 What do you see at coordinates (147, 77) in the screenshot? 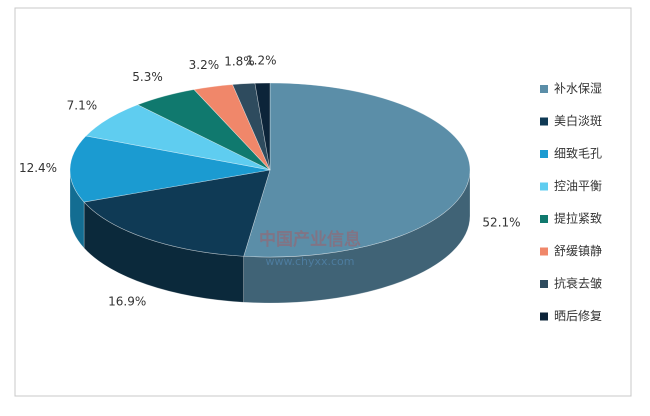
I see `value-label: 5.3%` at bounding box center [147, 77].